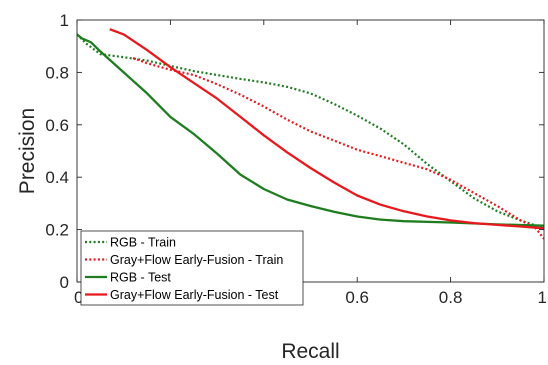 The image size is (548, 365). I want to click on legend-label: RGB - Train, so click(143, 243).